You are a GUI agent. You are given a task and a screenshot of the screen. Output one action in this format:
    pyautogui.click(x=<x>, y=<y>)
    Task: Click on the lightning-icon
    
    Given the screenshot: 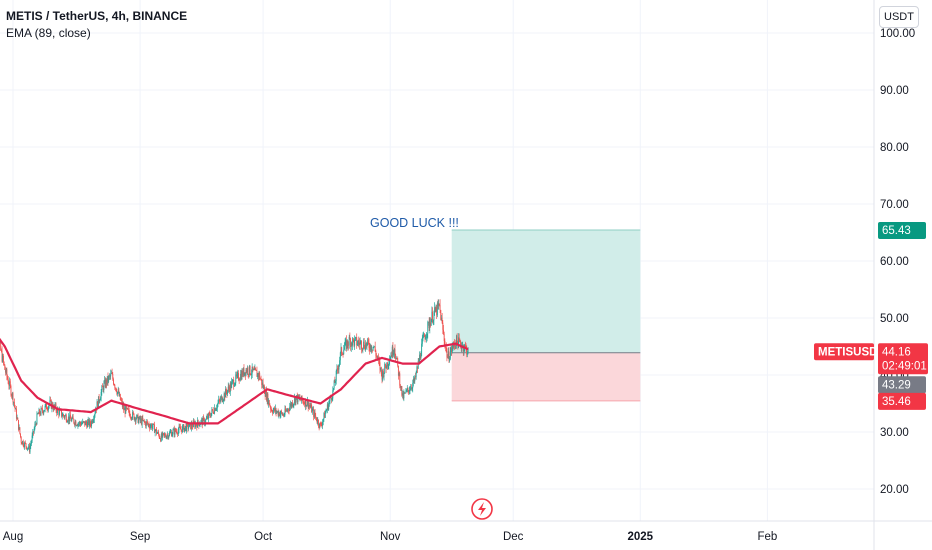 What is the action you would take?
    pyautogui.click(x=482, y=509)
    